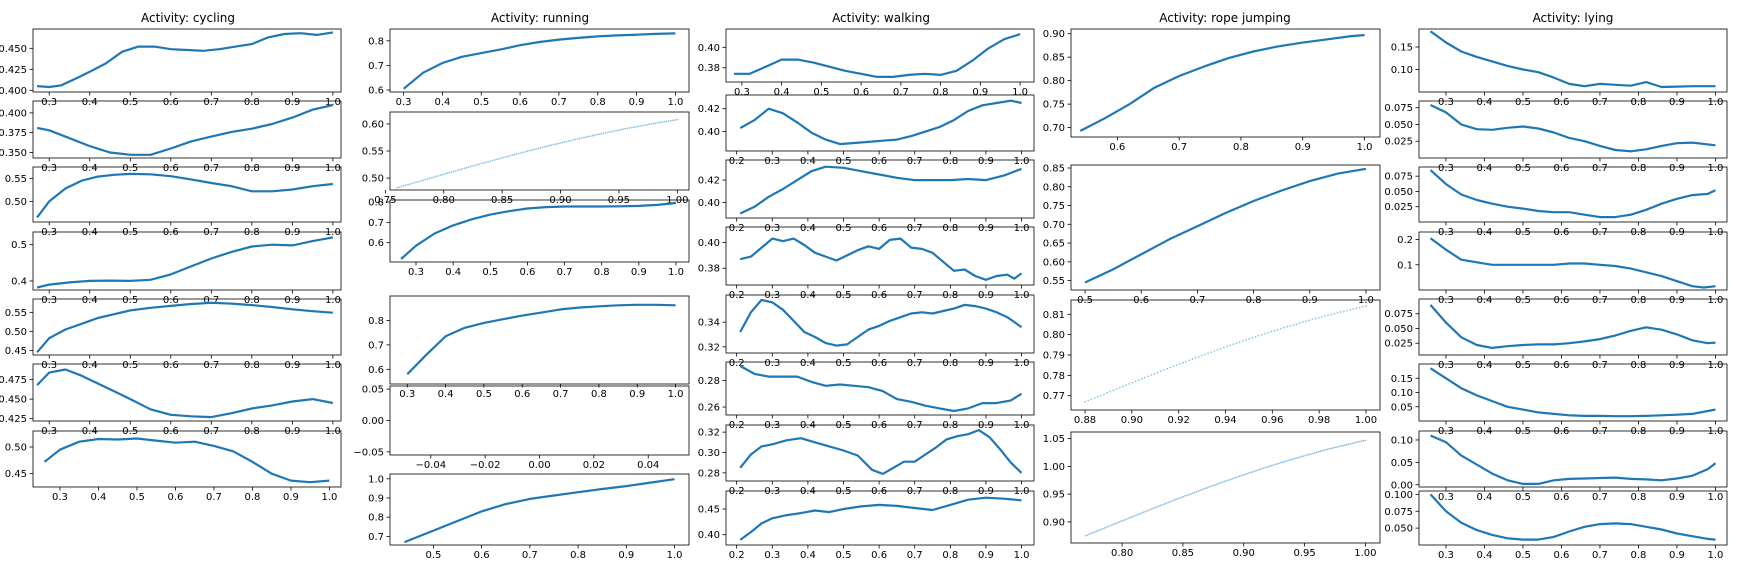 This screenshot has width=1746, height=570. Describe the element at coordinates (376, 345) in the screenshot. I see `y-tick-label: 0.7` at that location.